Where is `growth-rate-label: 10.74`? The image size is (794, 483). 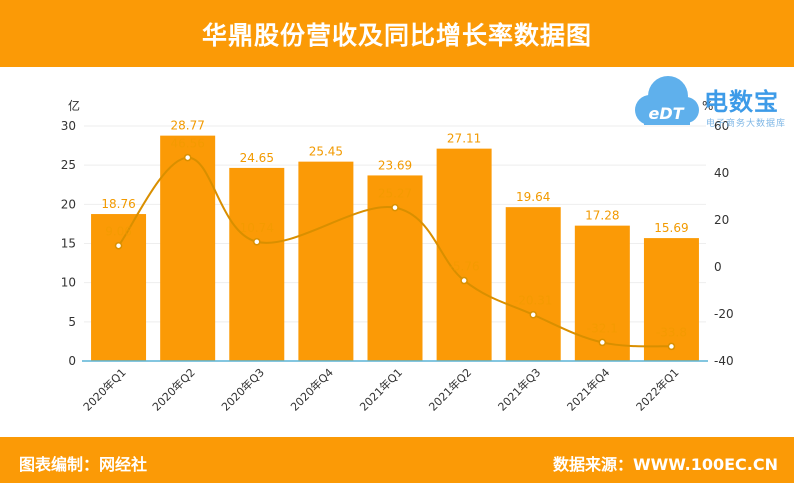 growth-rate-label: 10.74 is located at coordinates (257, 228).